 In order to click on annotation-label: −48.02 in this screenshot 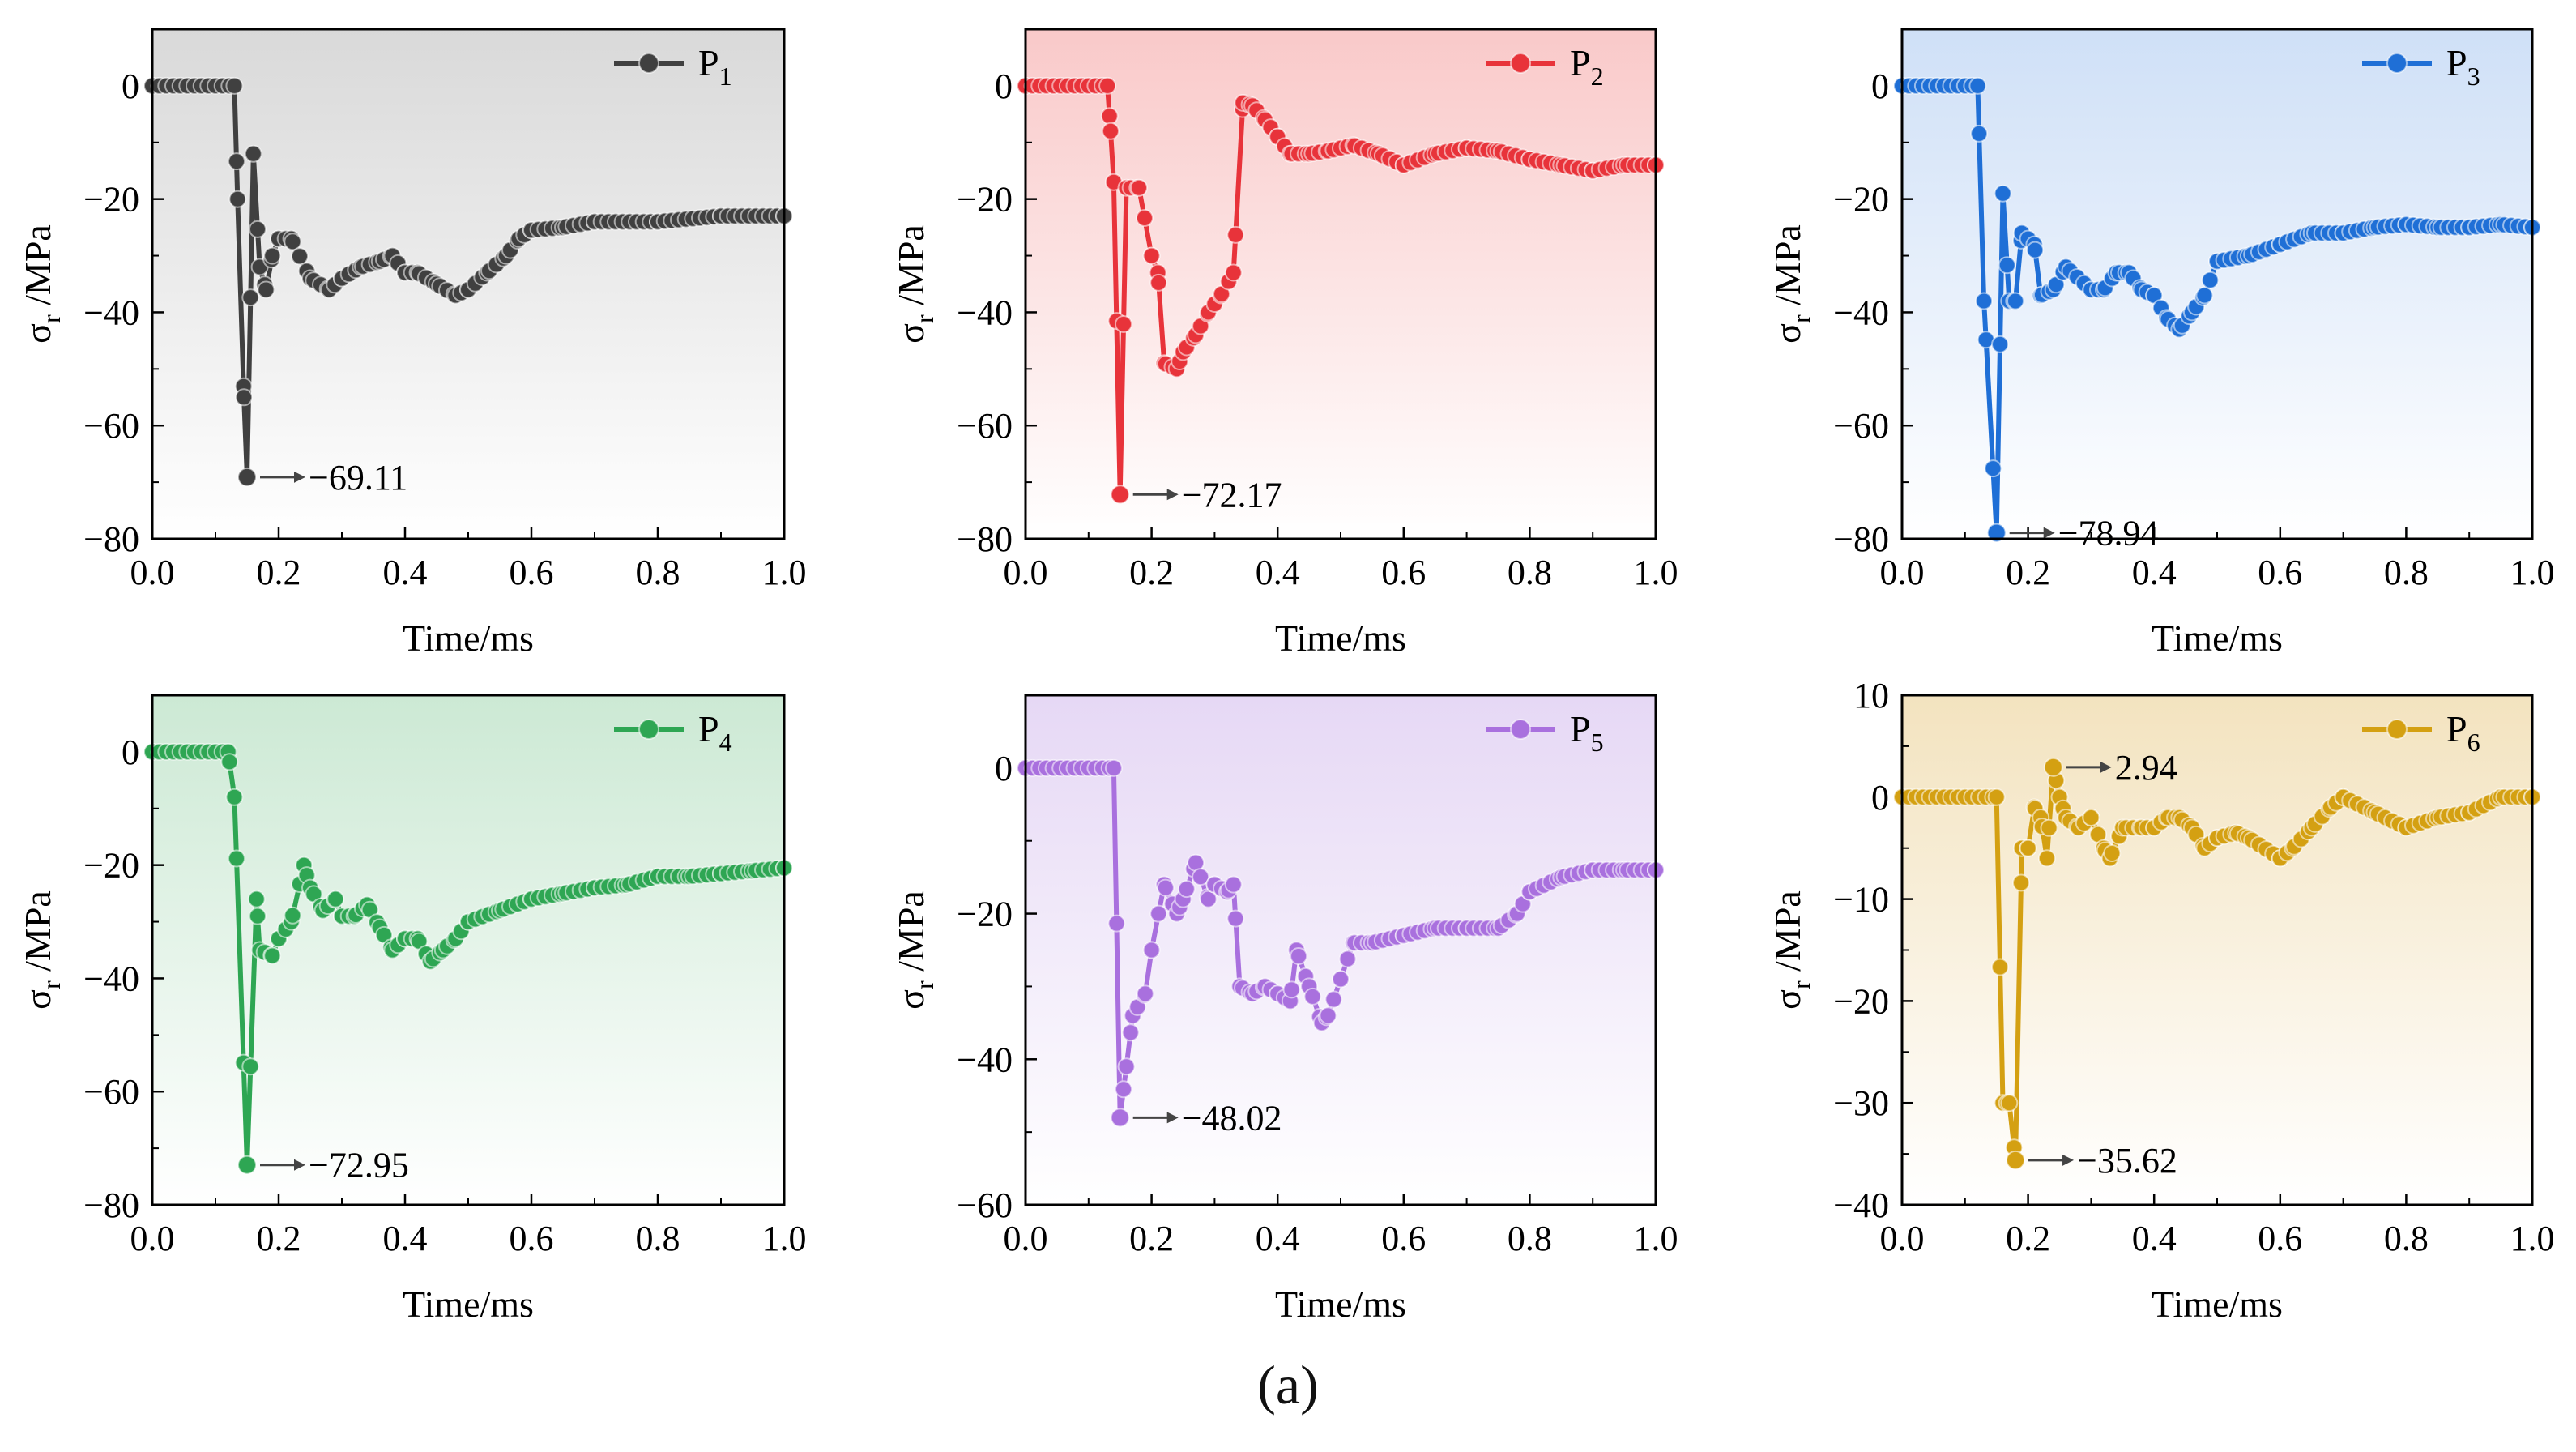, I will do `click(1232, 1118)`.